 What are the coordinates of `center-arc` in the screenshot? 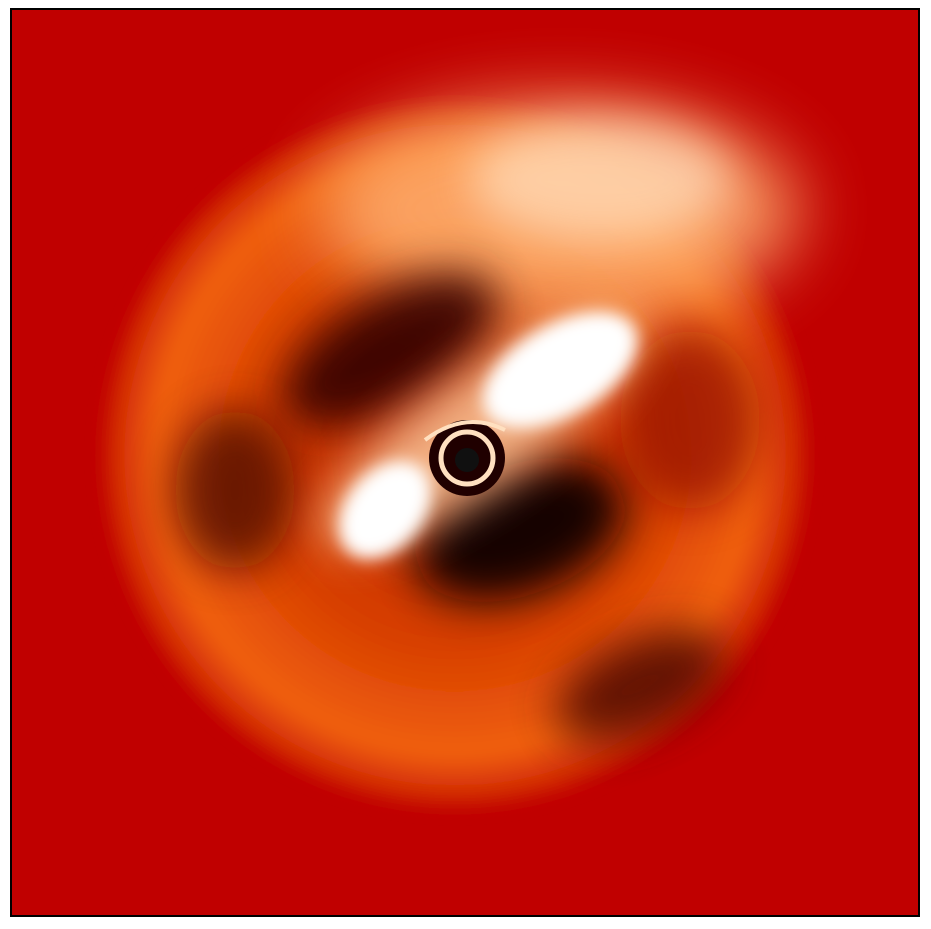 It's located at (464, 431).